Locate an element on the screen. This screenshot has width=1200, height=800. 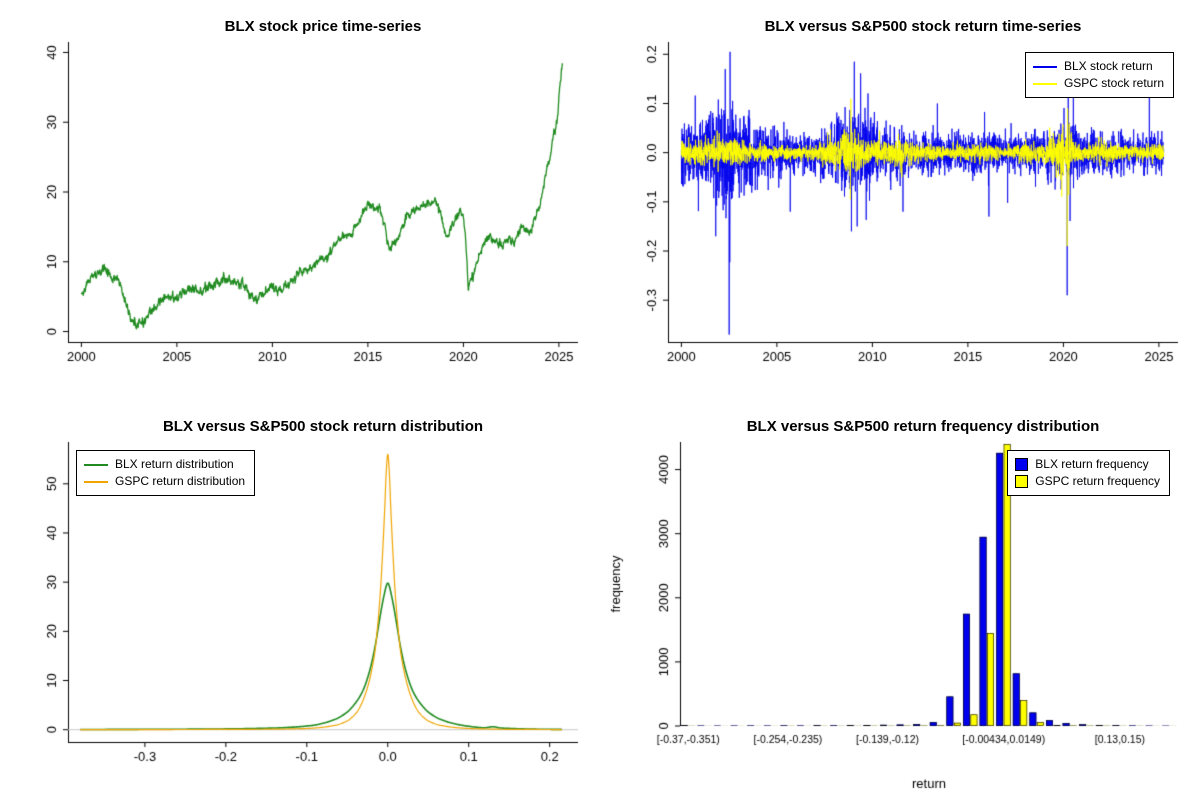
legend-item-blx-frequency: BLX return frequency is located at coordinates (1087, 464).